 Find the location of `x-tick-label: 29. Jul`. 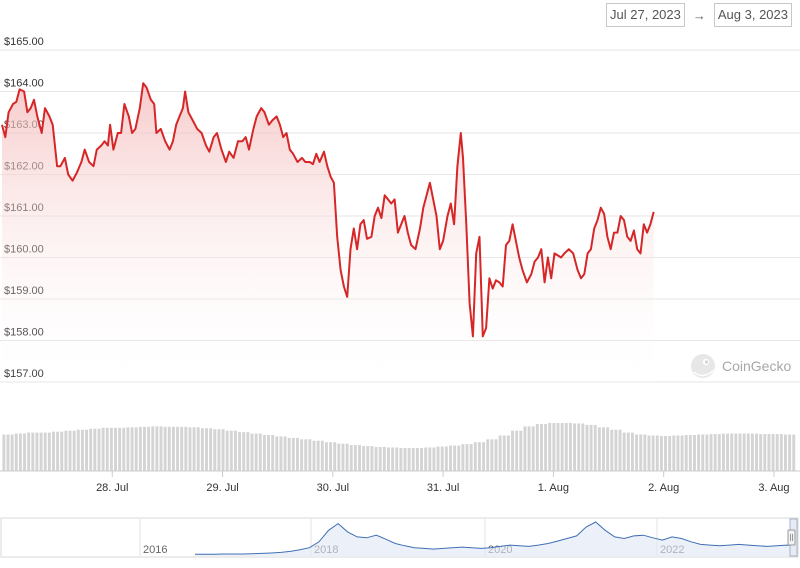

x-tick-label: 29. Jul is located at coordinates (222, 488).